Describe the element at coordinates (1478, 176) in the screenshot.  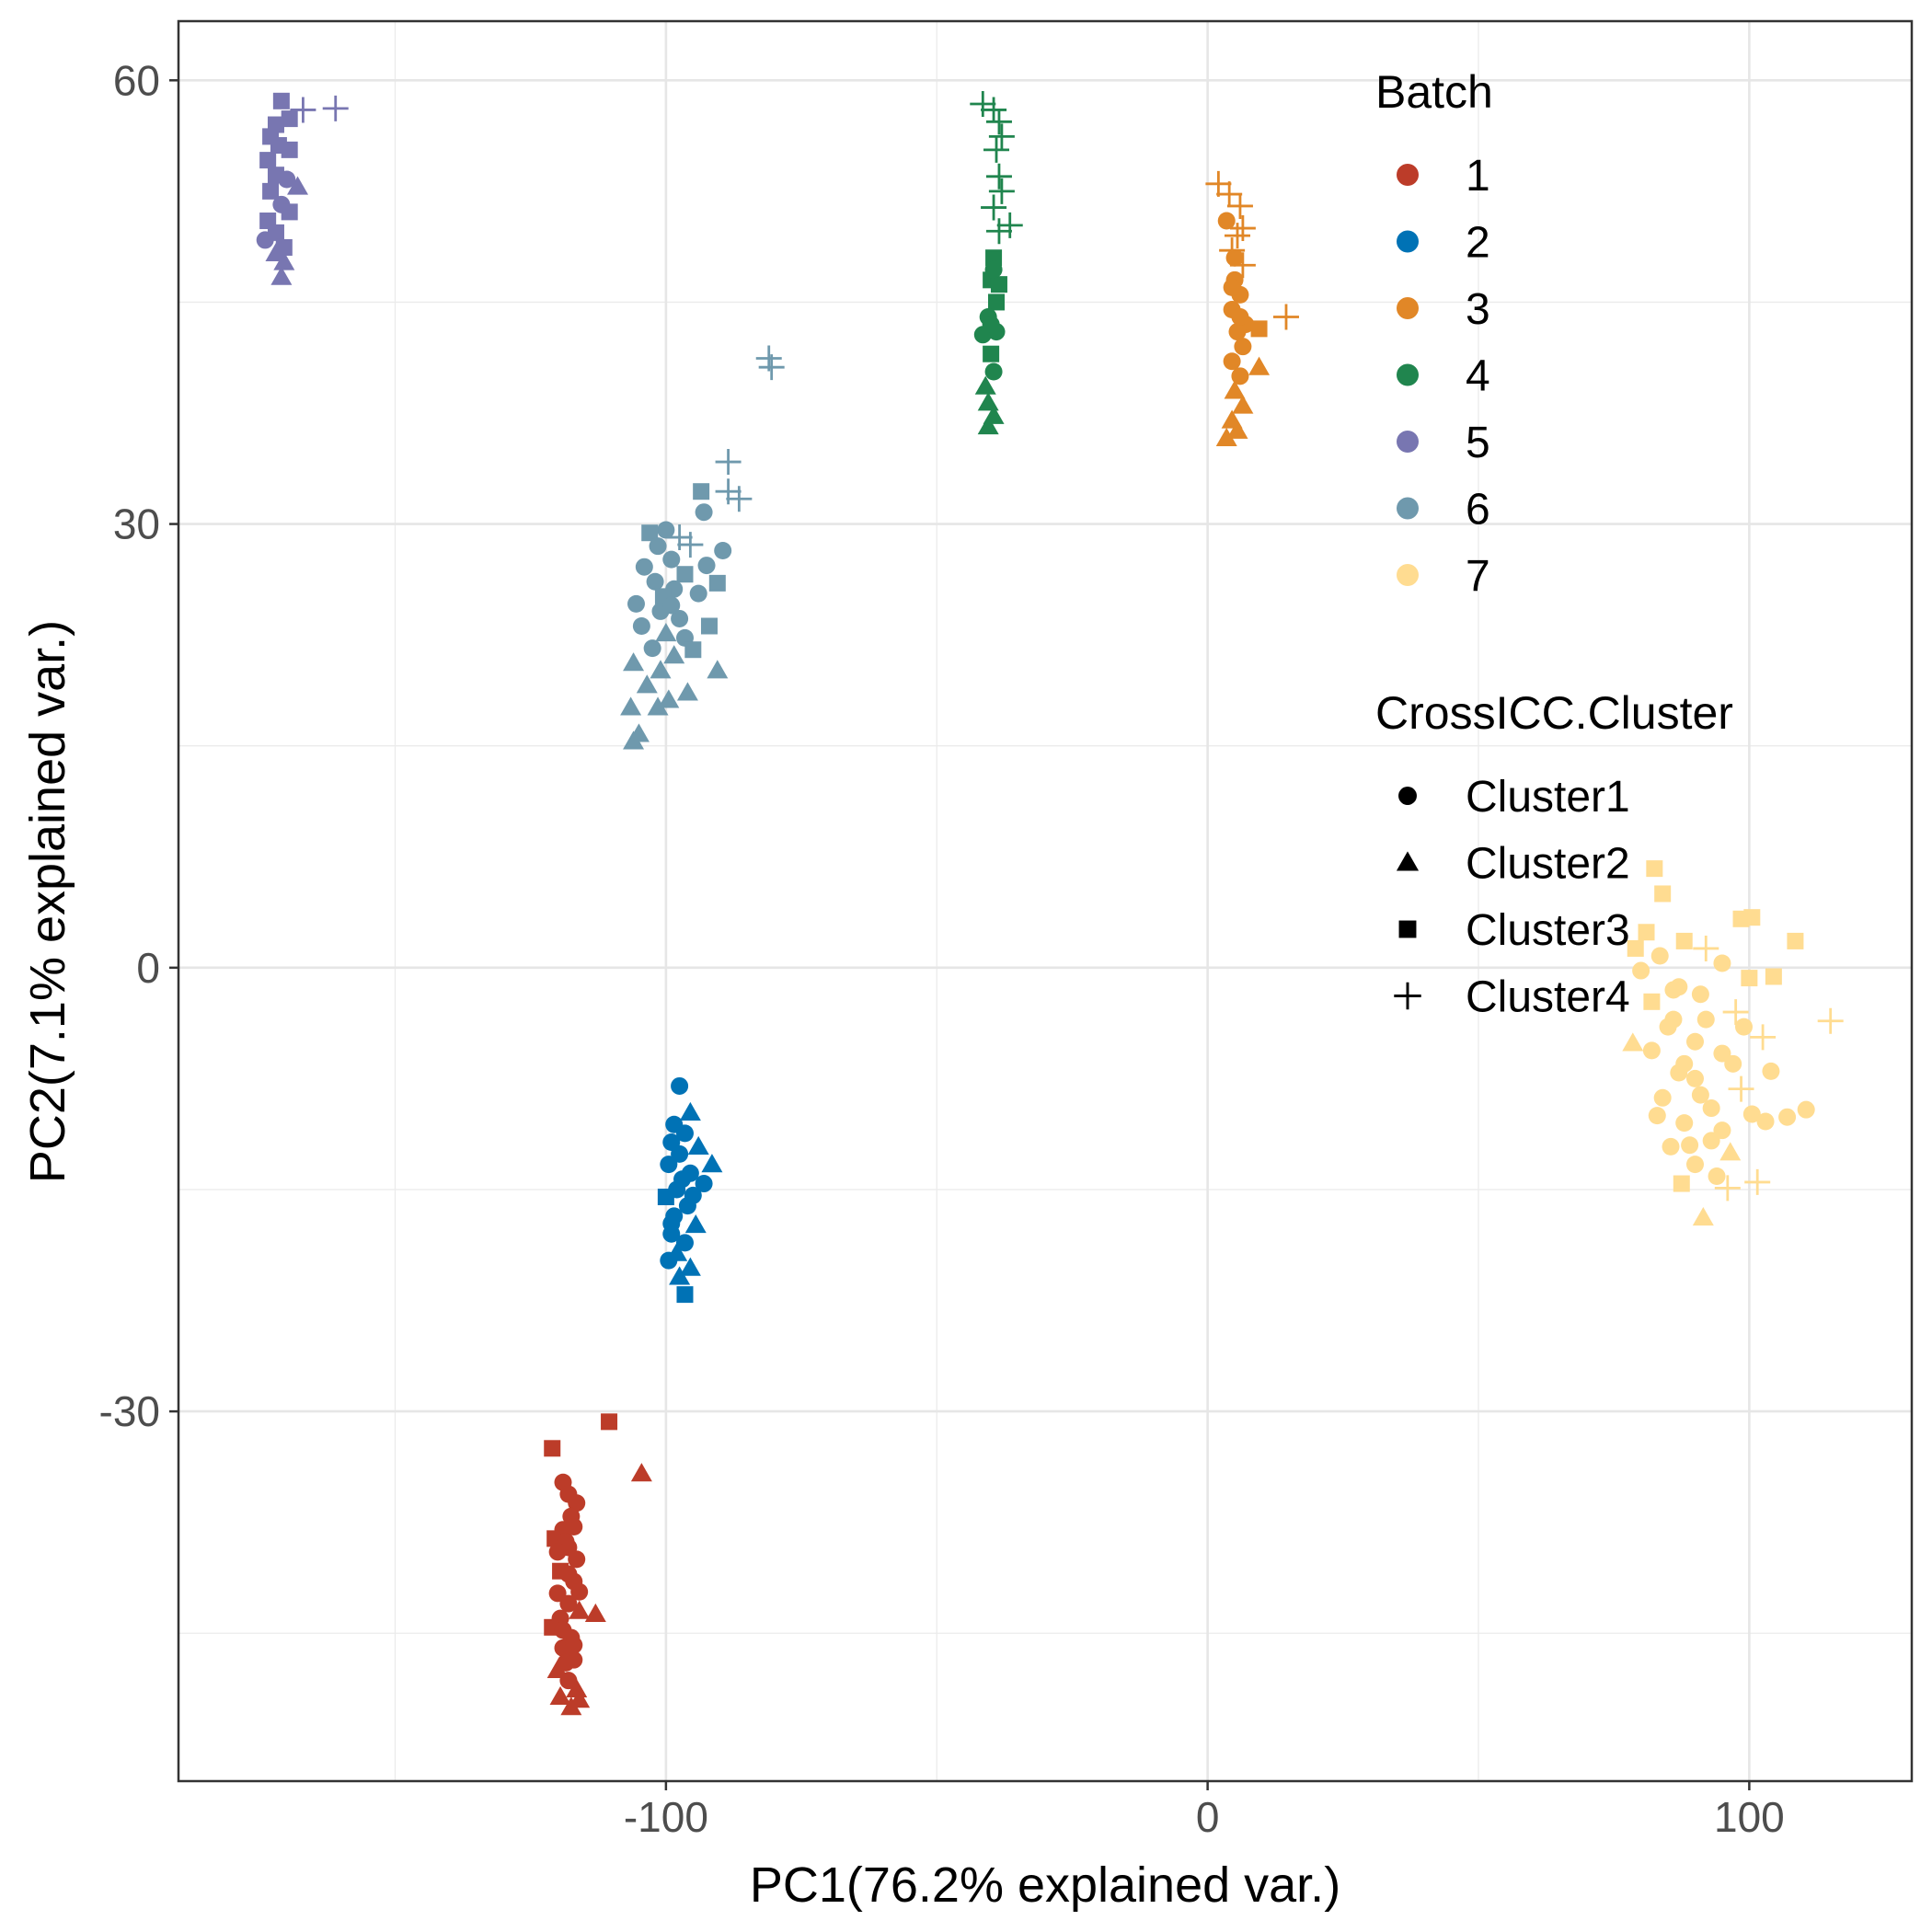
I see `batch-legend-label: 1` at that location.